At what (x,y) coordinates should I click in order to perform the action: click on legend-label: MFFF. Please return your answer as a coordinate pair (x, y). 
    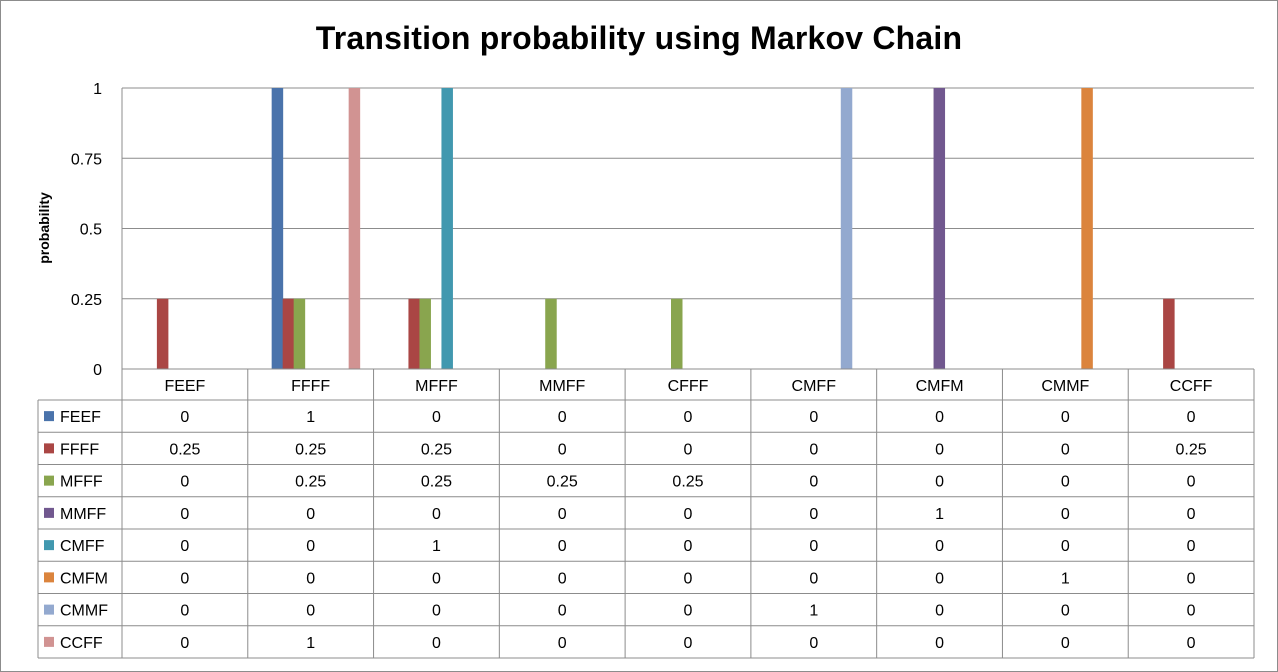
    Looking at the image, I should click on (81, 482).